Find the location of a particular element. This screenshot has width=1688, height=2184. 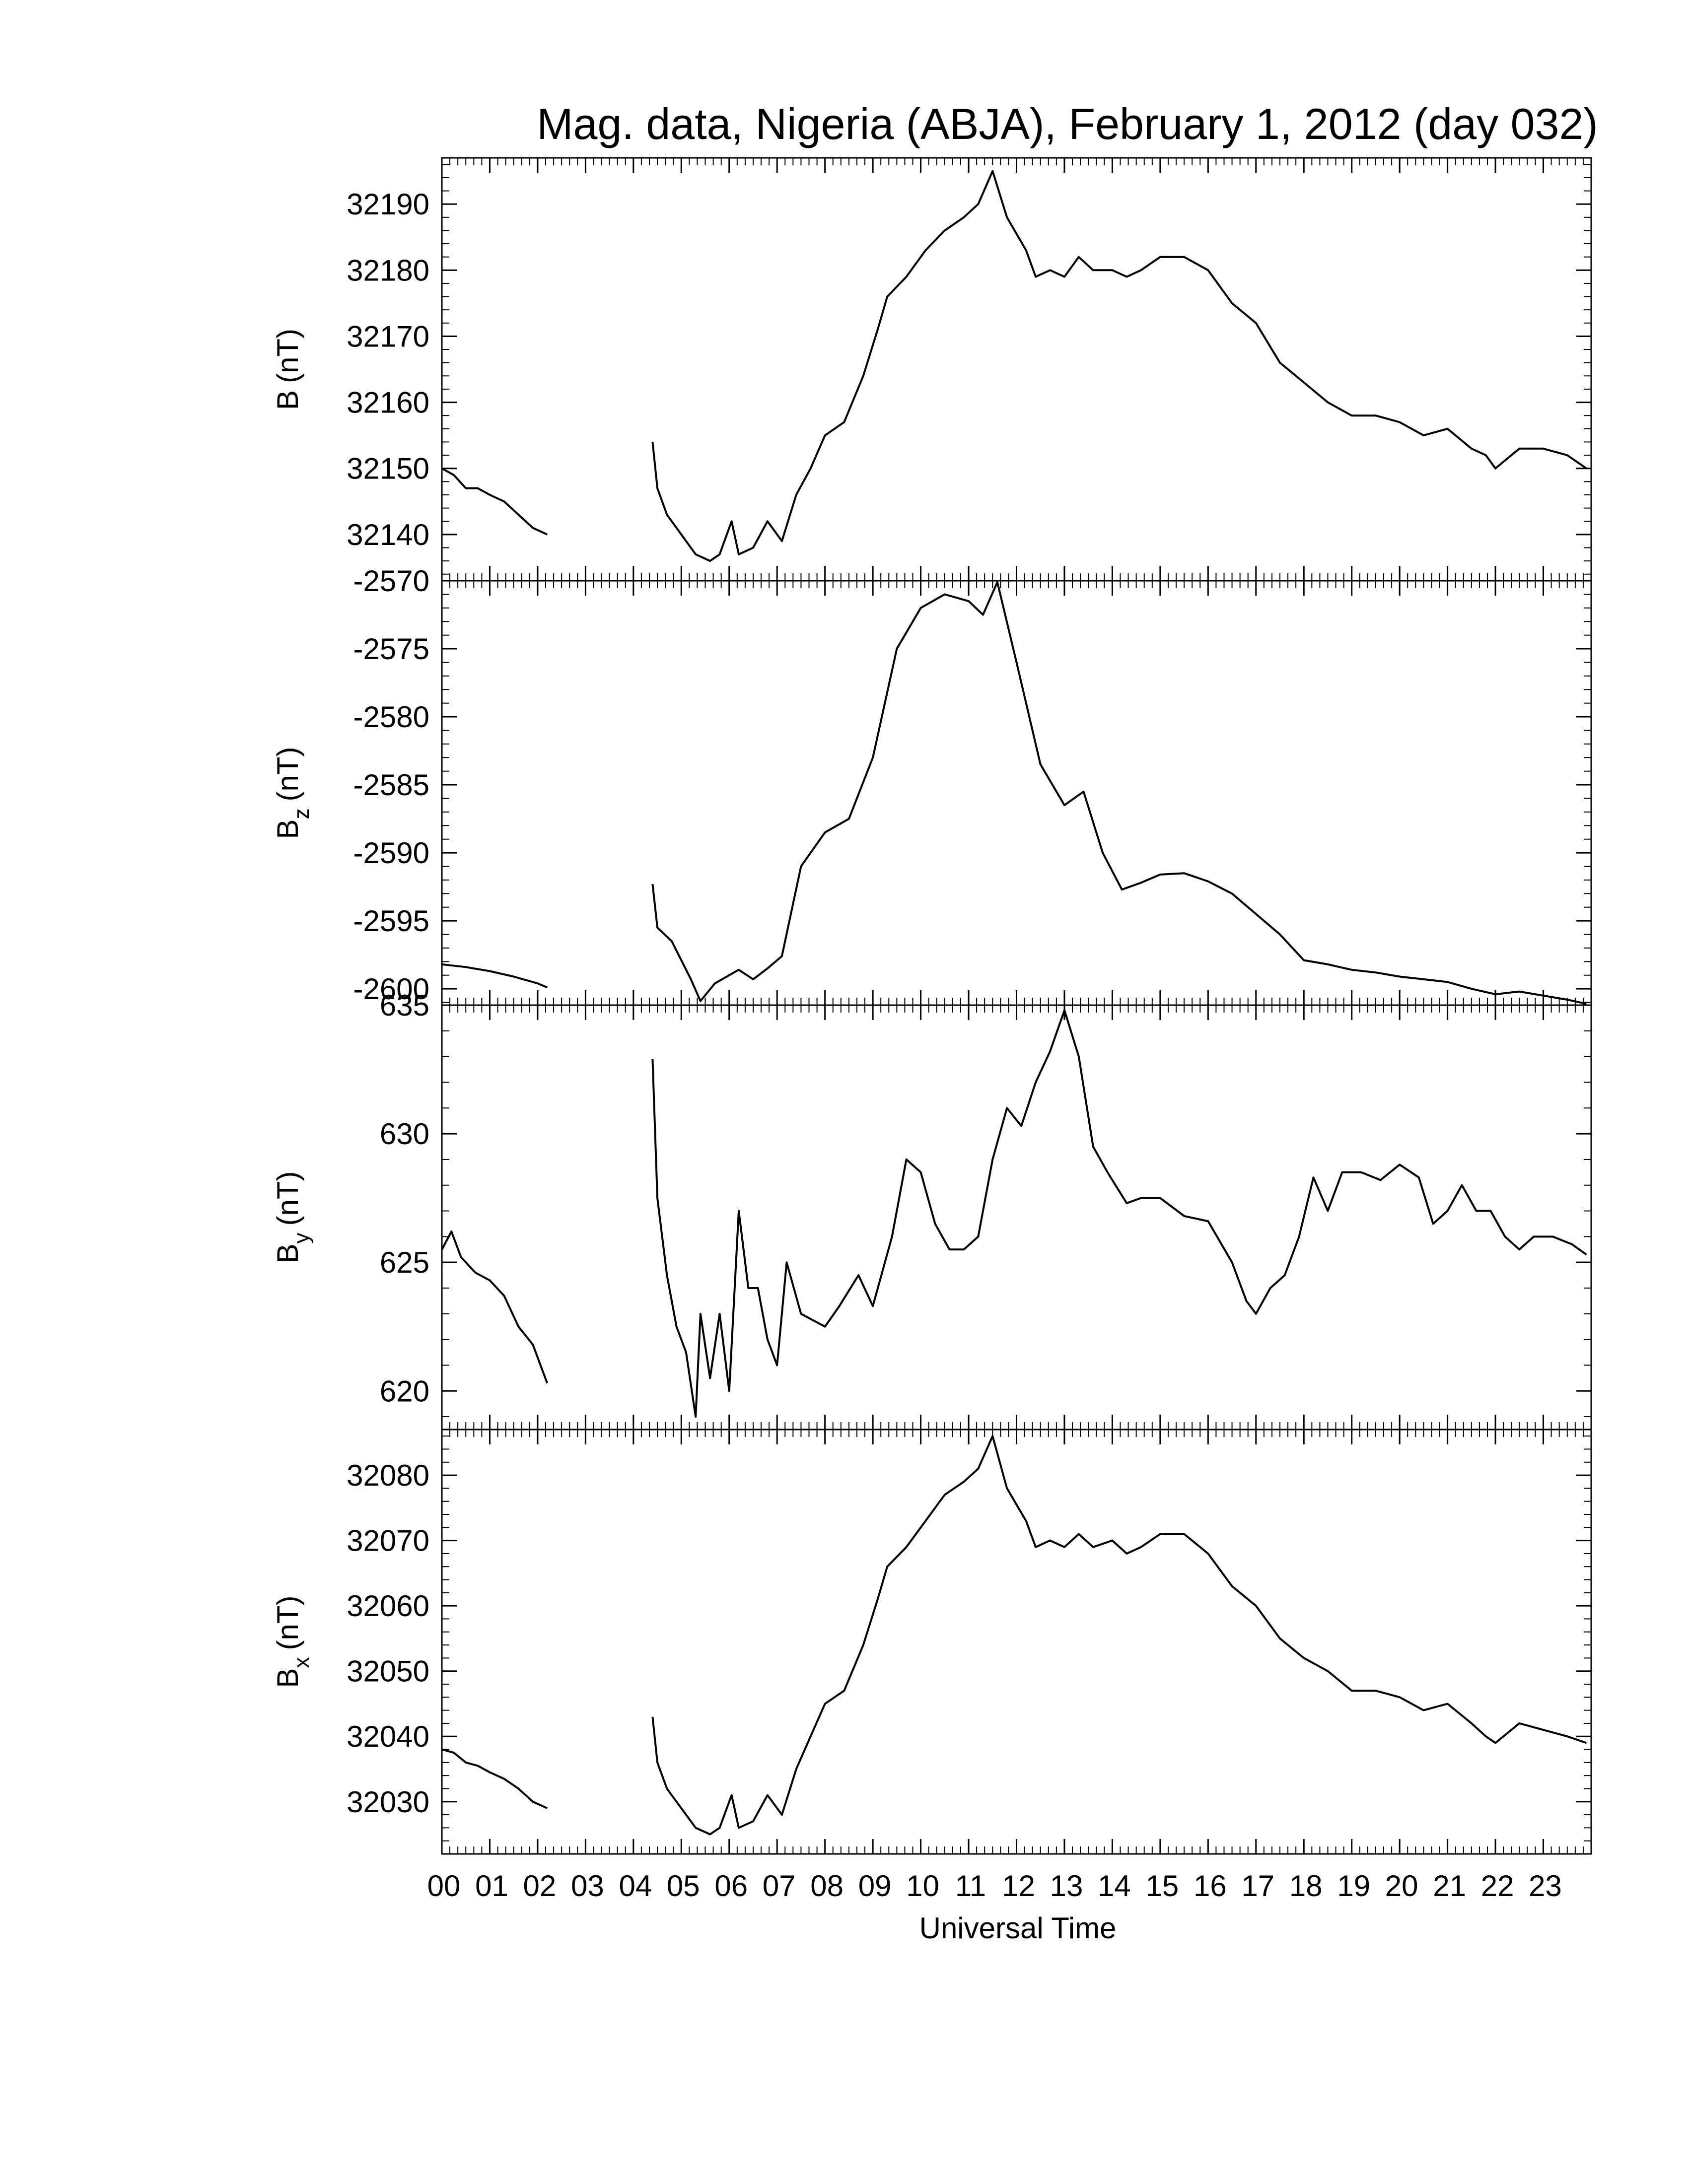

y-axis-label: B (nT) is located at coordinates (287, 369).